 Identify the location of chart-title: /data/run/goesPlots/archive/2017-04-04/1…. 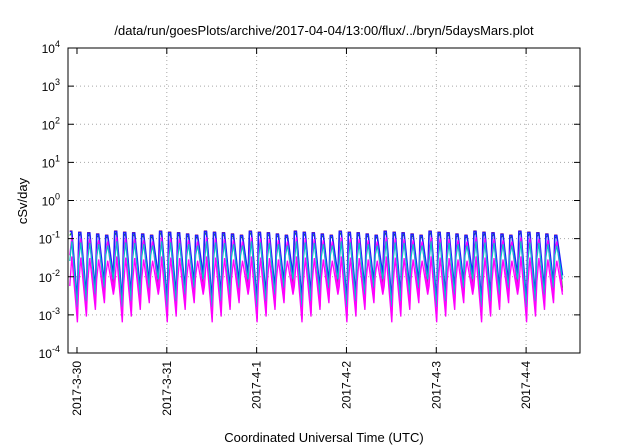
(324, 30).